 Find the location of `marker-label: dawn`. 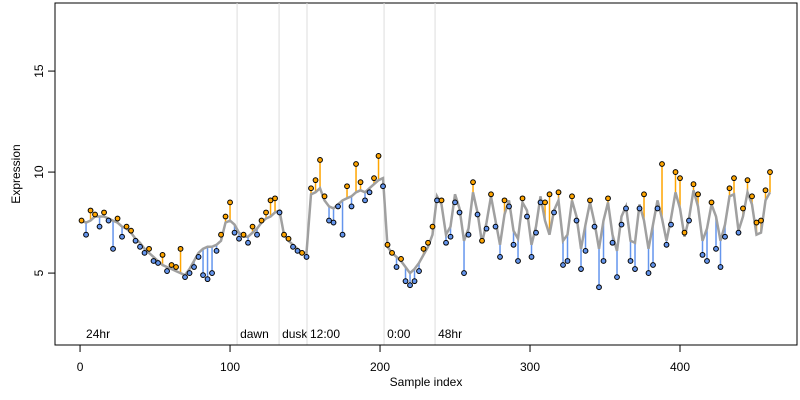

marker-label: dawn is located at coordinates (254, 334).